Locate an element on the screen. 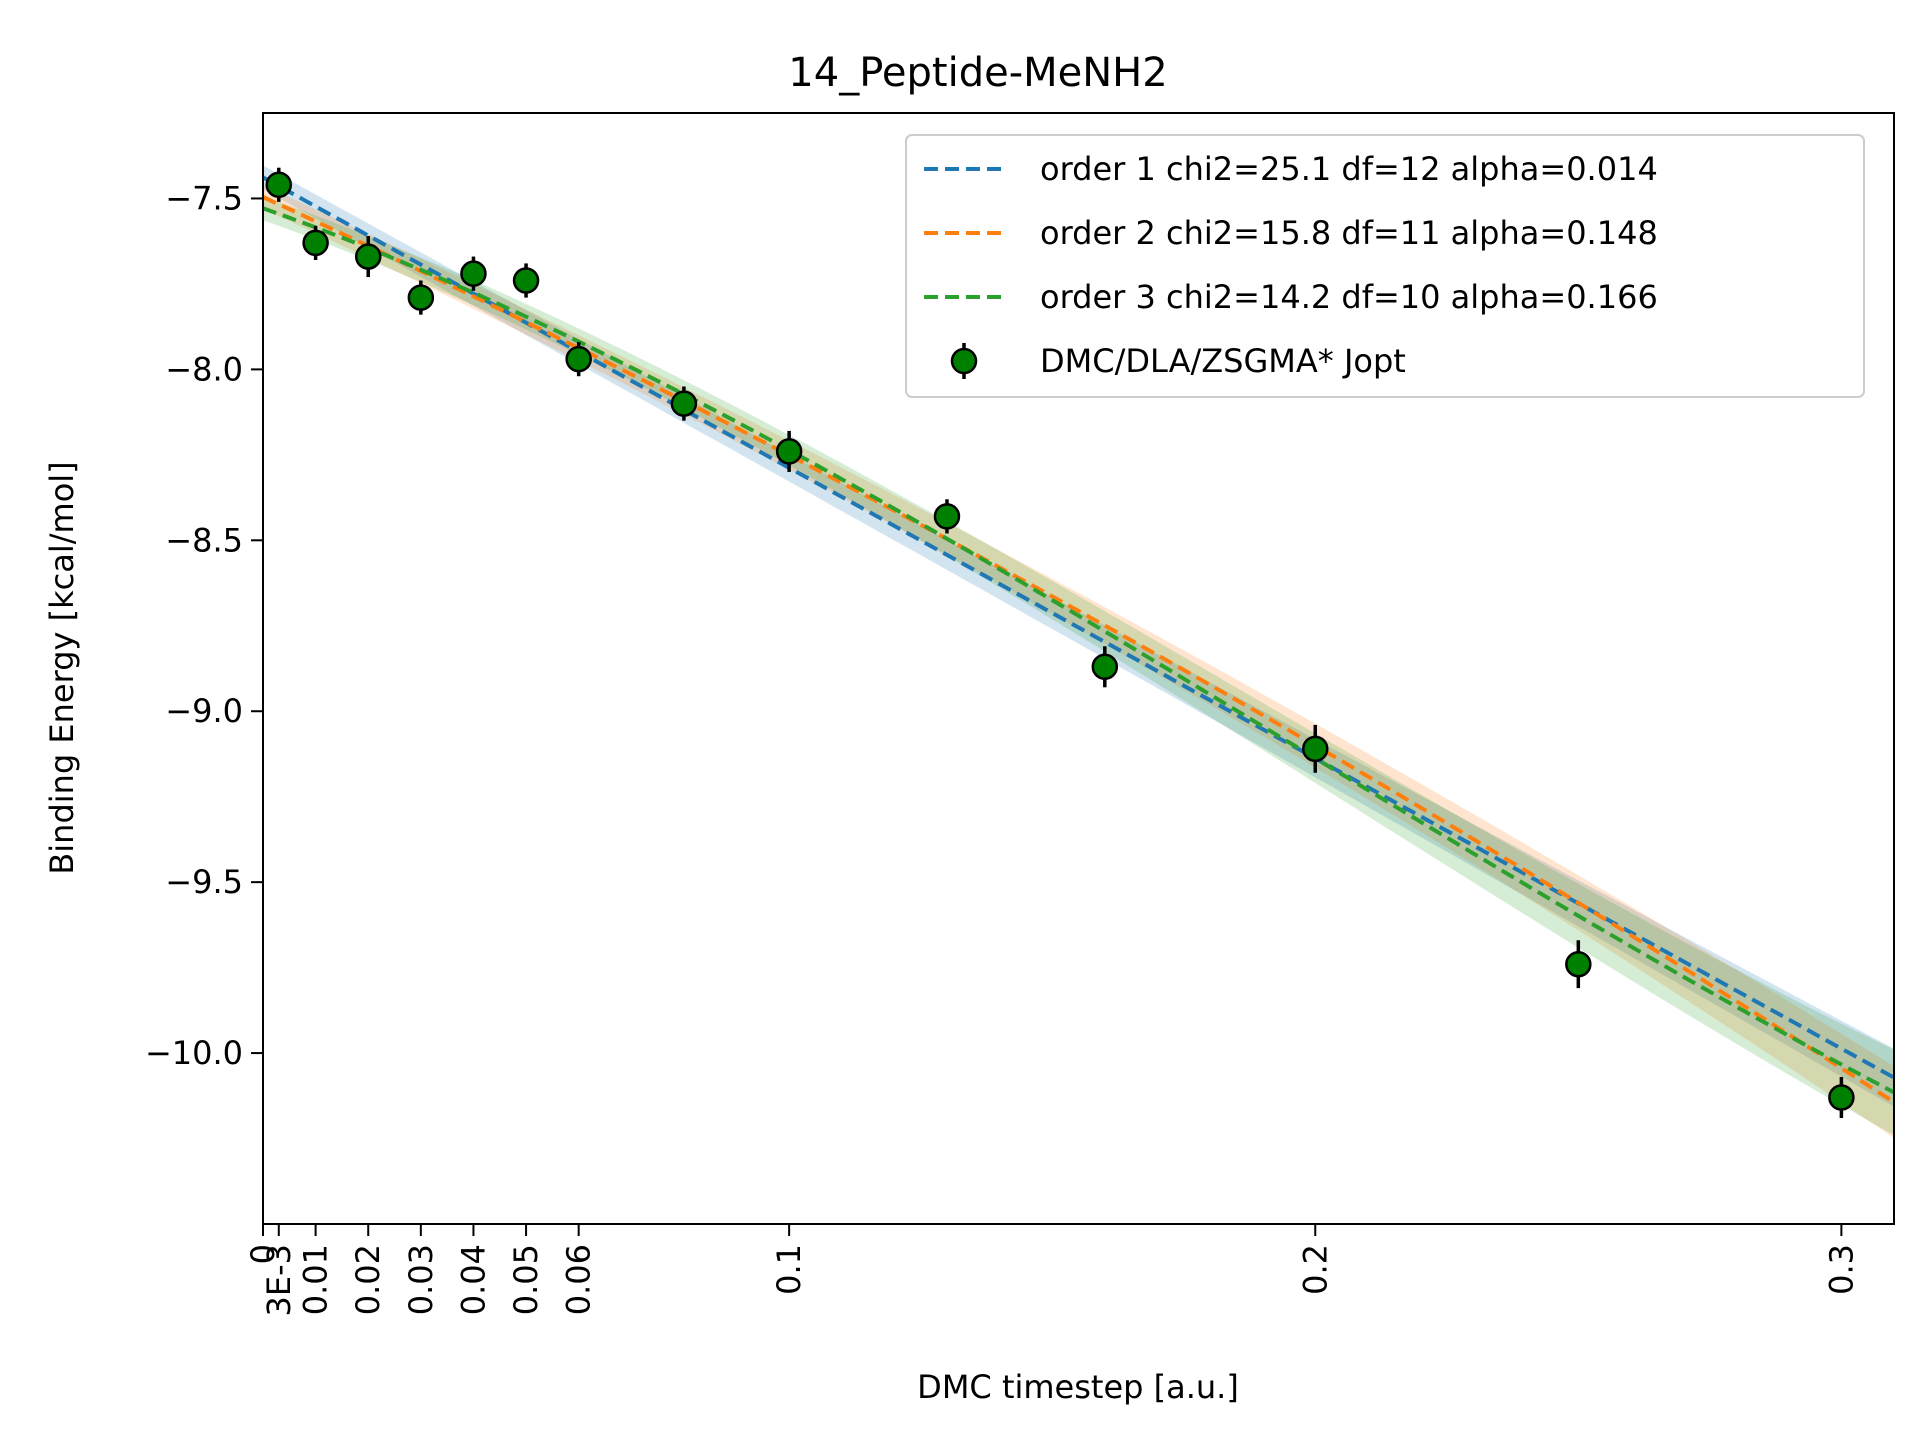 This screenshot has height=1440, width=1920. x-tick-label: 0.2 is located at coordinates (1315, 1269).